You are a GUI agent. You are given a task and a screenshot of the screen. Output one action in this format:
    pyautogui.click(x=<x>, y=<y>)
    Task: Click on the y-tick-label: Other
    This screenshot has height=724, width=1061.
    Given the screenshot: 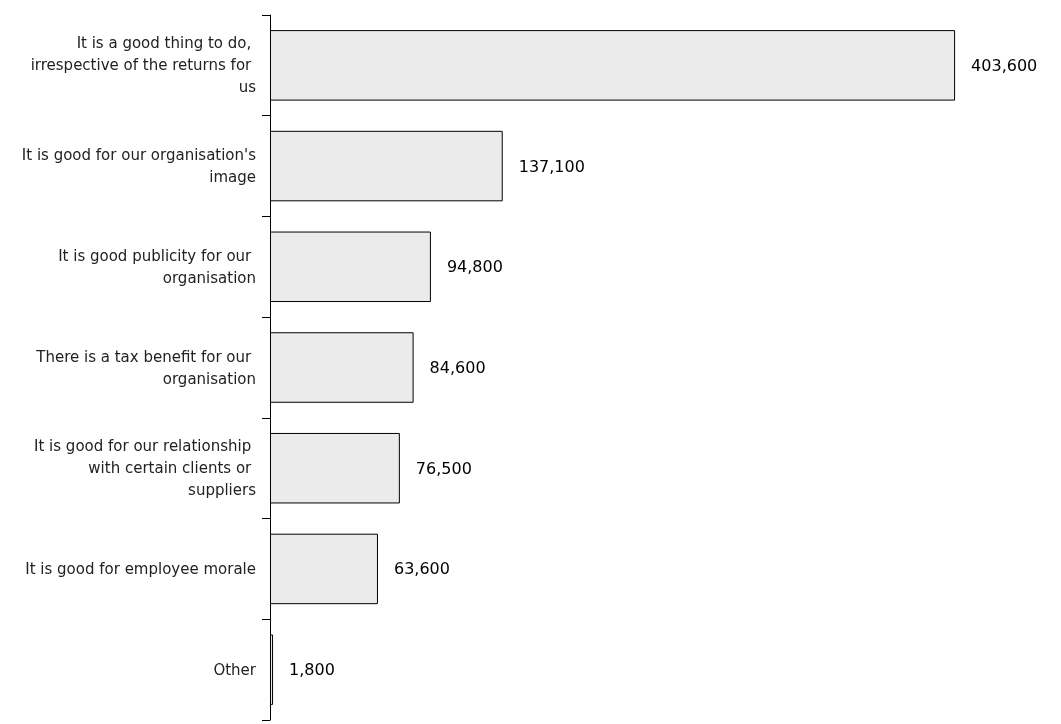 What is the action you would take?
    pyautogui.click(x=235, y=669)
    